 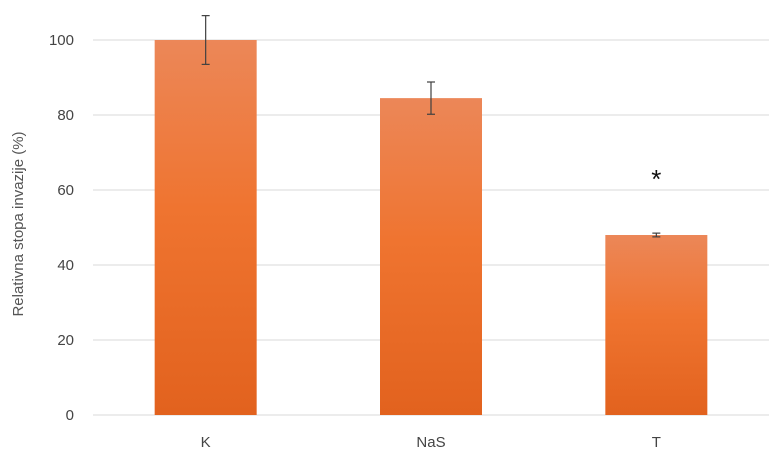 I want to click on error-bar-nas, so click(x=431, y=98).